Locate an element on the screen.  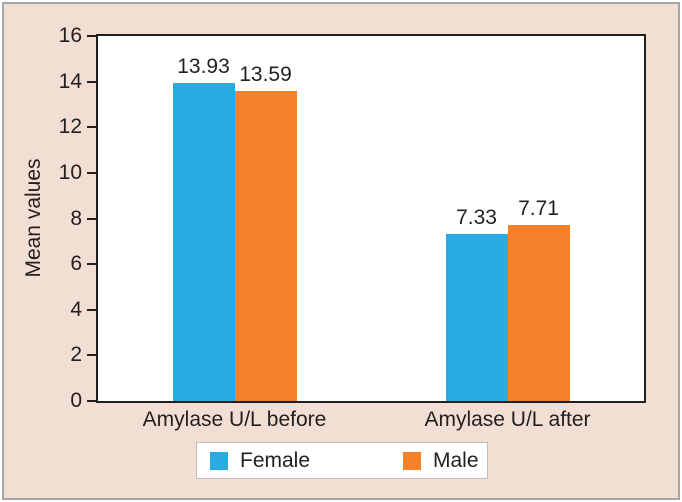
legend-item-female: Female is located at coordinates (260, 460).